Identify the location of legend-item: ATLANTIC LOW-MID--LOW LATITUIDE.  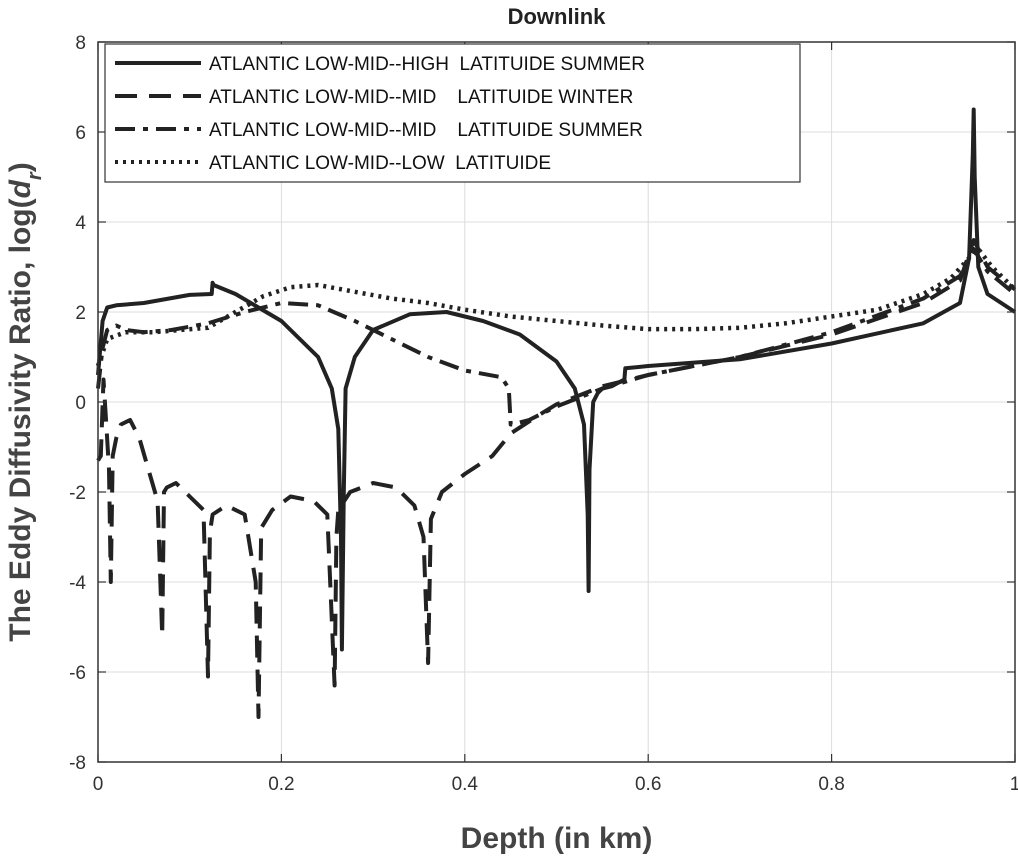
(333, 163).